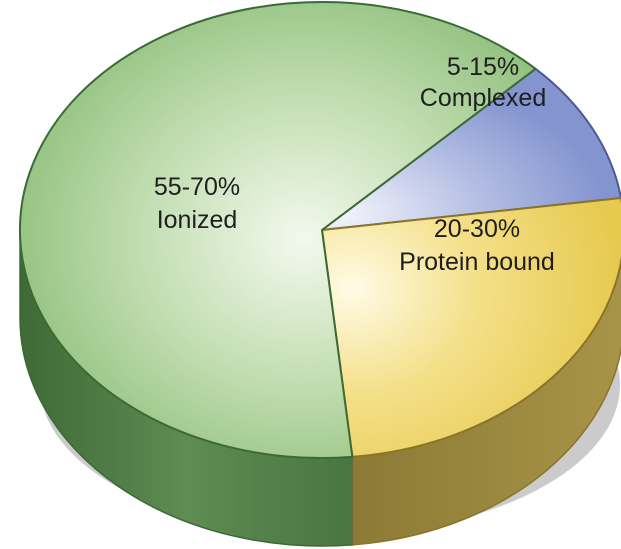 This screenshot has height=549, width=621. What do you see at coordinates (471, 149) in the screenshot?
I see `complexed-slice` at bounding box center [471, 149].